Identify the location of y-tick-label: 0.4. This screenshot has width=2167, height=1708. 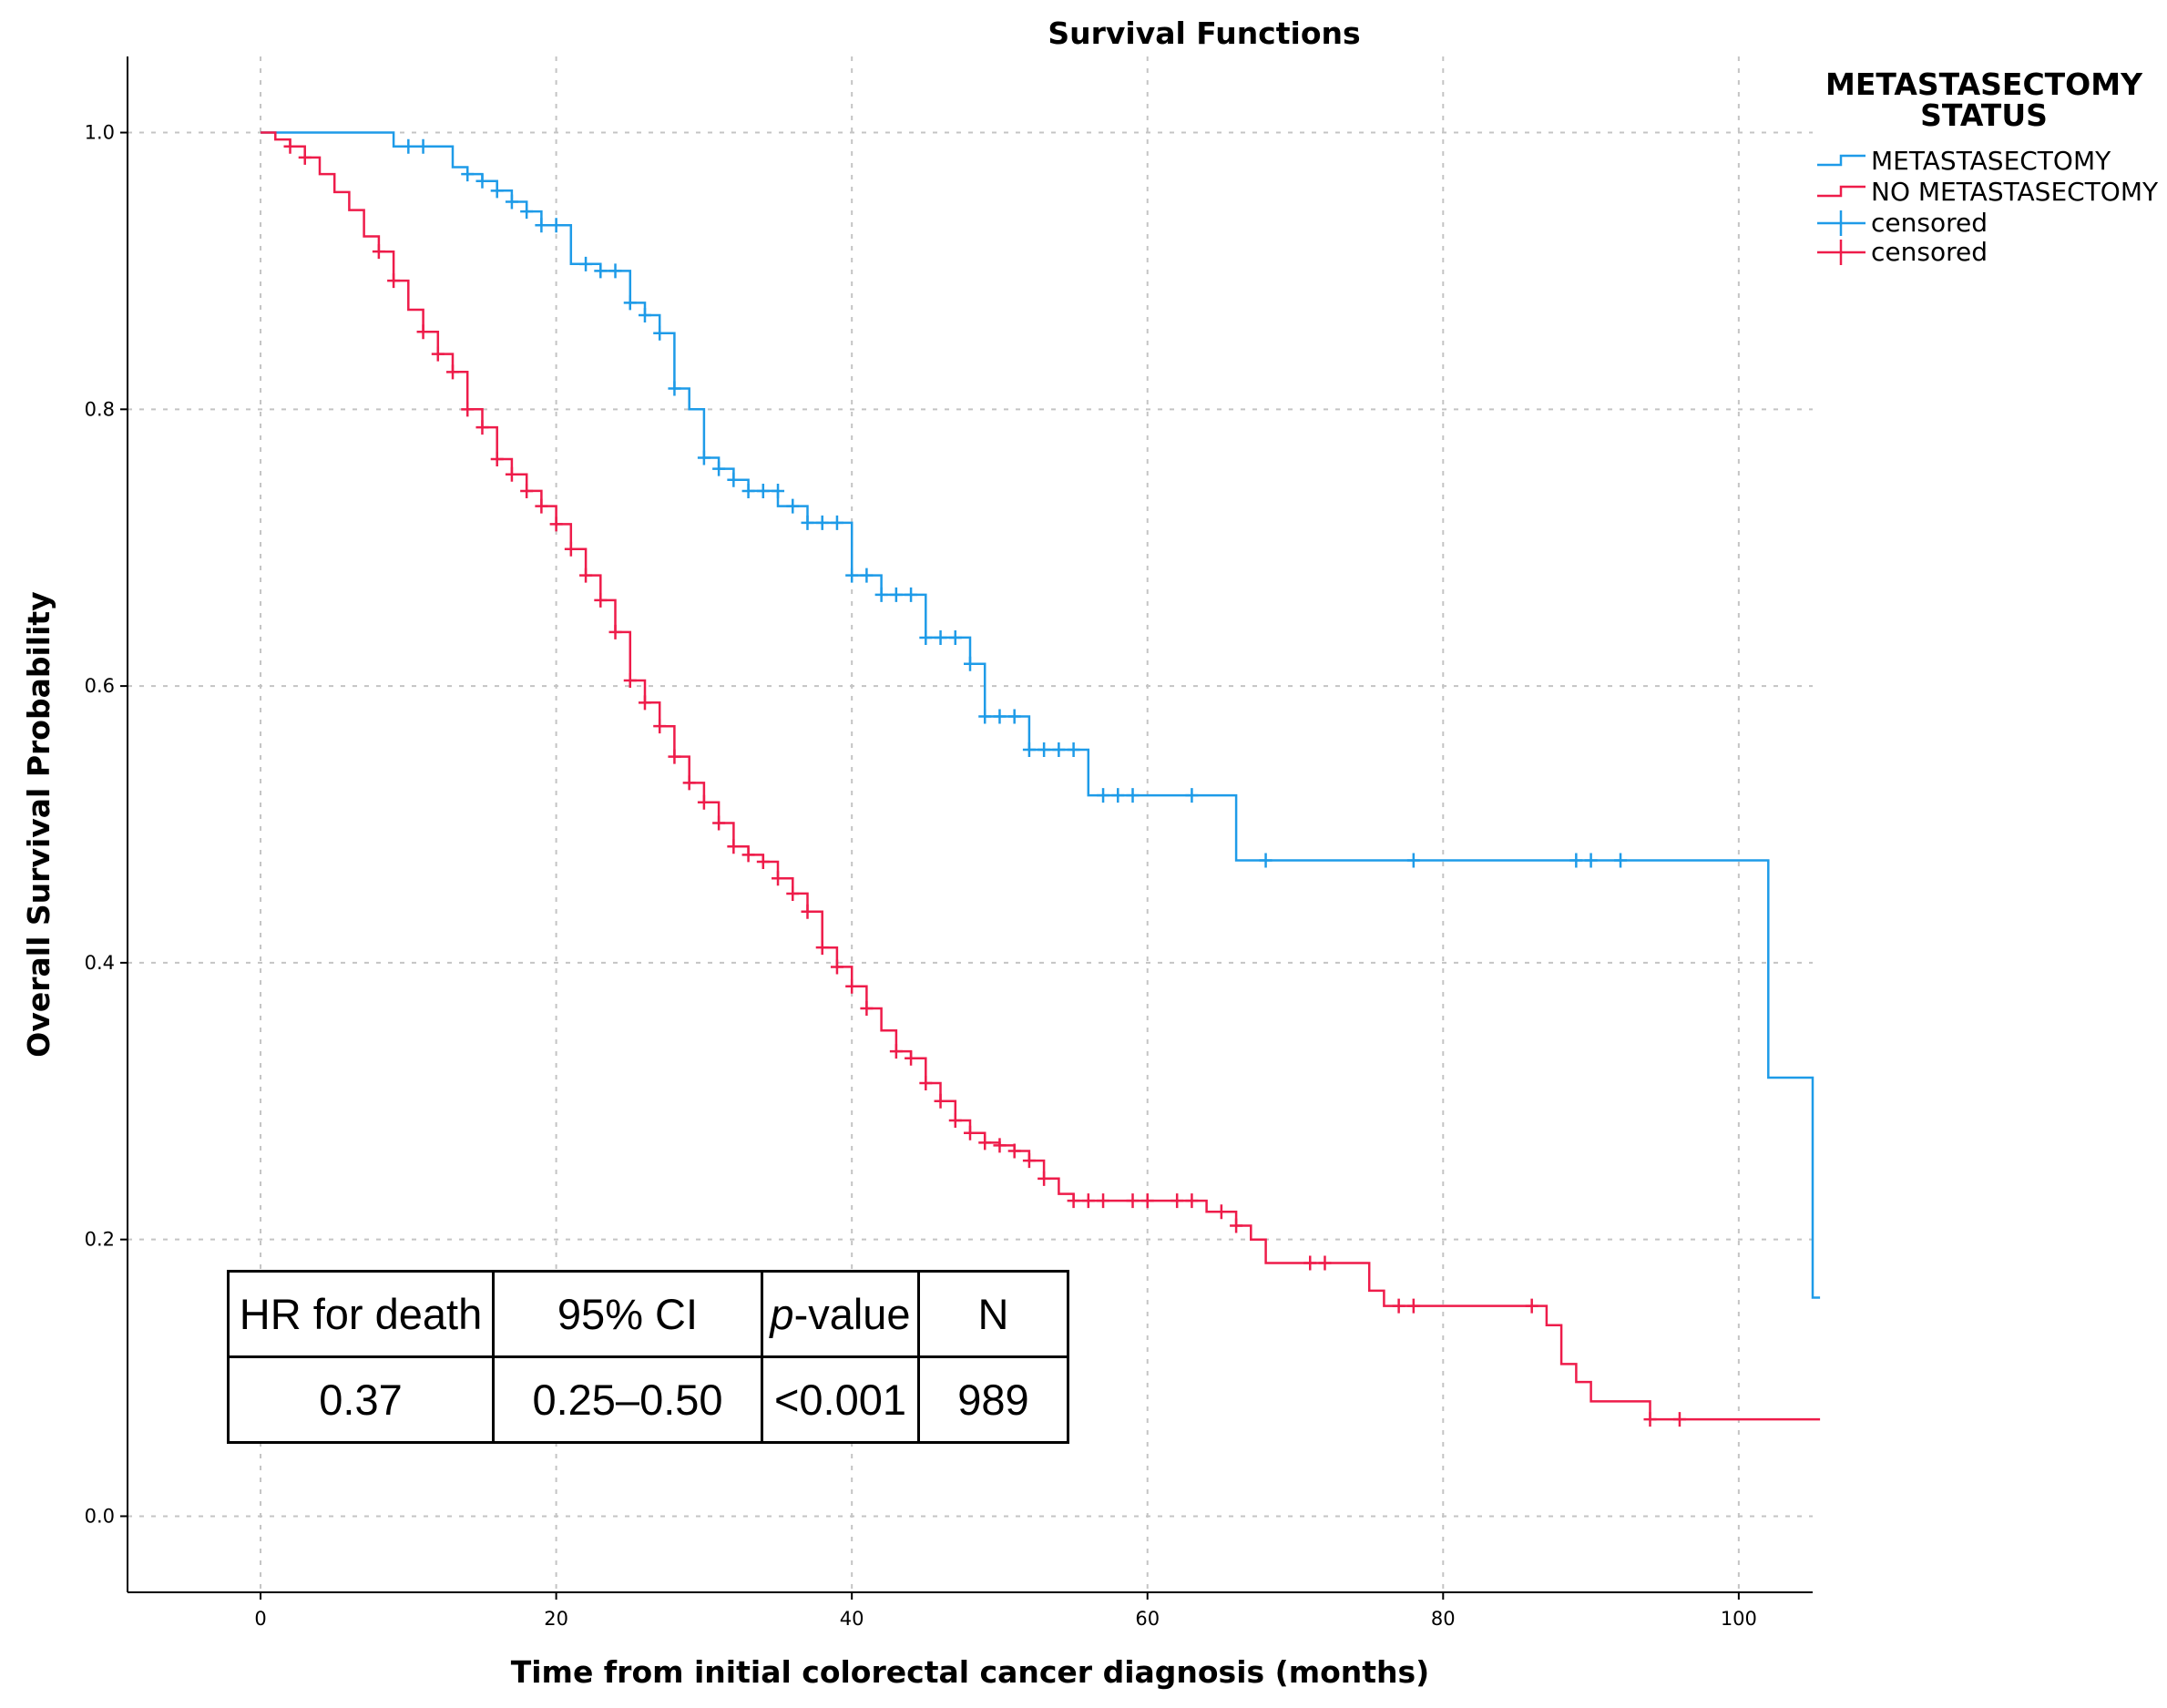
(100, 963).